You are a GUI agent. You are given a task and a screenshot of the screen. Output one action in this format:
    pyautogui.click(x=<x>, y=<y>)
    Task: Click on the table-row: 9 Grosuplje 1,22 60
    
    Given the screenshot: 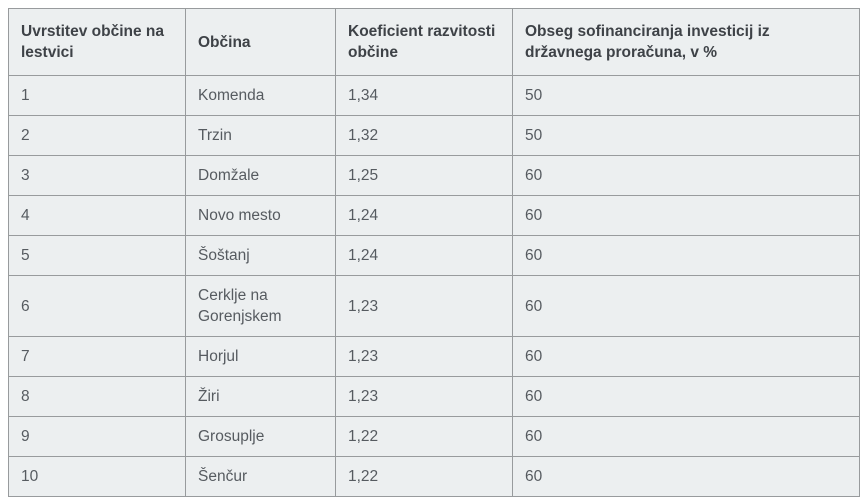 What is the action you would take?
    pyautogui.click(x=434, y=436)
    